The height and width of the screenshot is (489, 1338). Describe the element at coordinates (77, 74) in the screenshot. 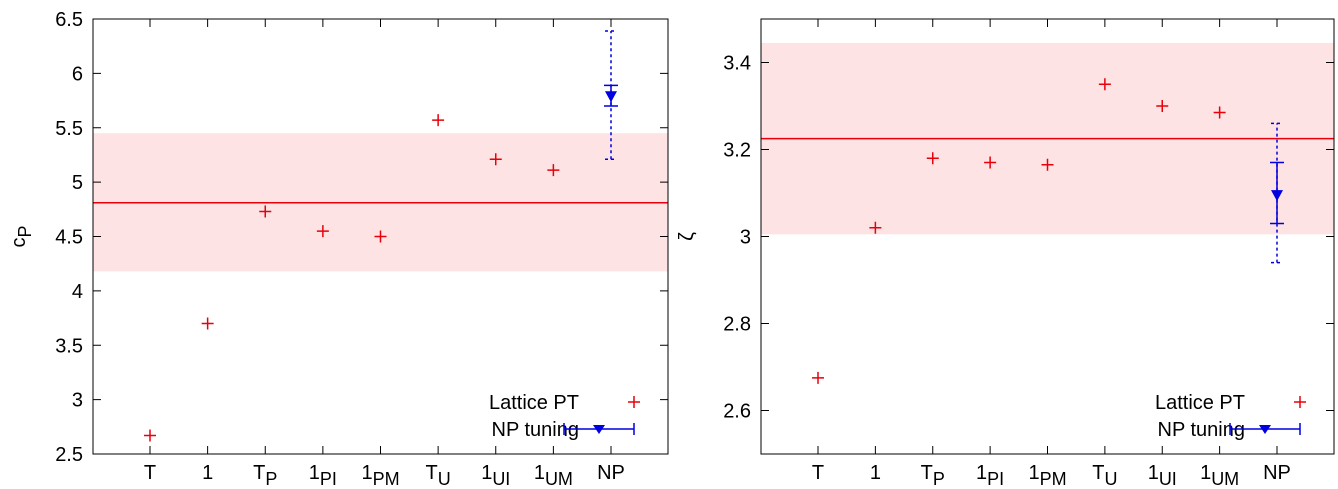

I see `y-tick-label: 6` at that location.